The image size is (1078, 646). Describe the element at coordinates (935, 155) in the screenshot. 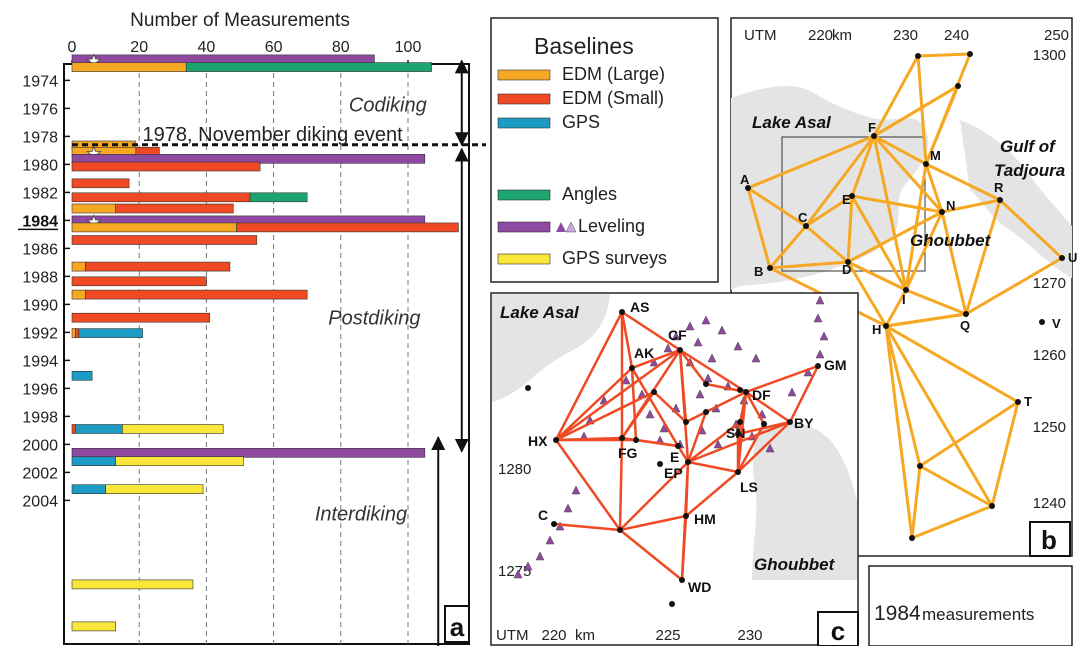

I see `map-b-station-label: M` at that location.